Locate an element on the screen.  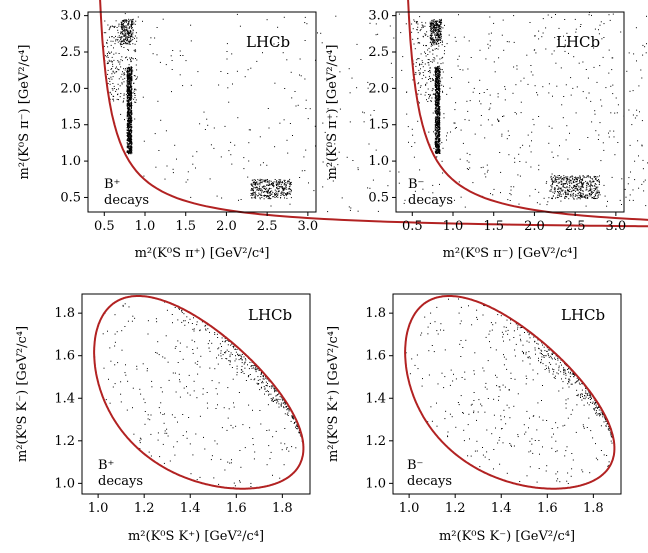
x-tick-label: 3.0 is located at coordinates (308, 226).